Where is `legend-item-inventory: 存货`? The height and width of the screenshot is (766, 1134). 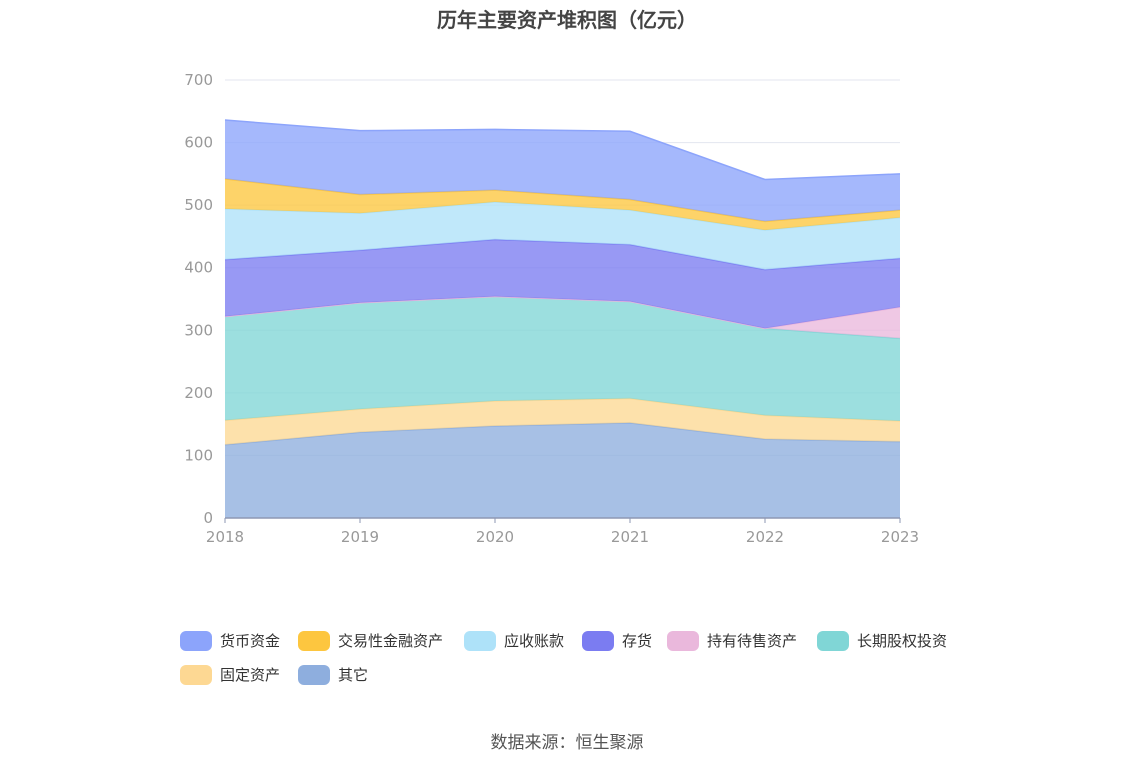 legend-item-inventory: 存货 is located at coordinates (617, 640).